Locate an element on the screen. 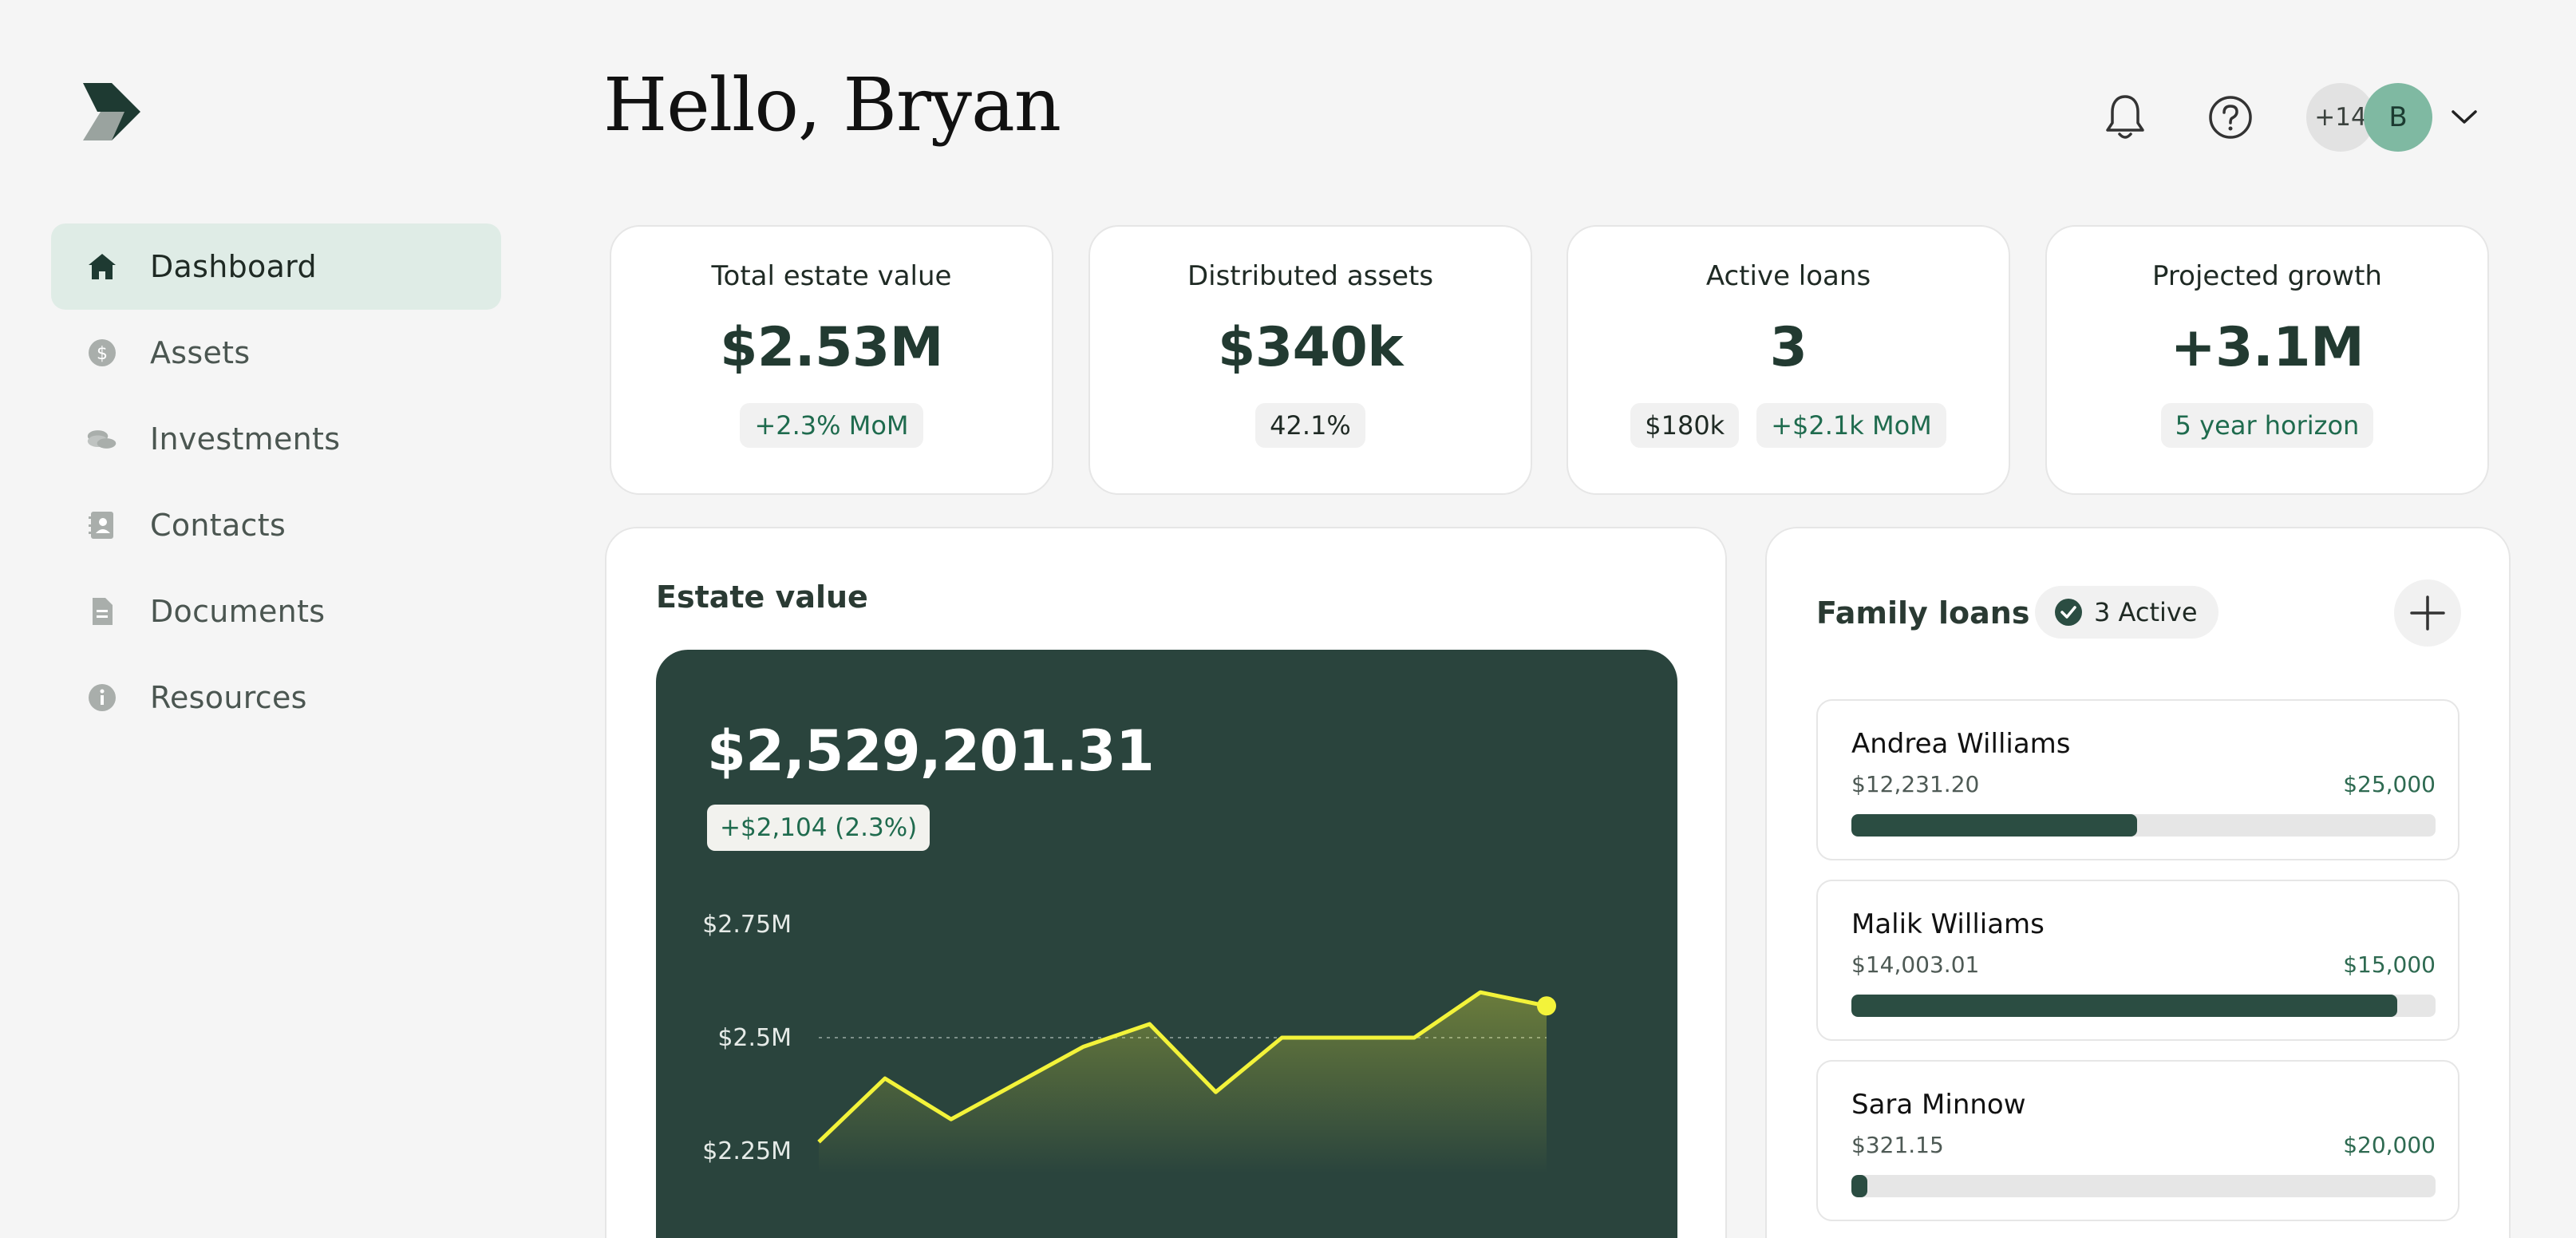  latest-point is located at coordinates (1546, 1006).